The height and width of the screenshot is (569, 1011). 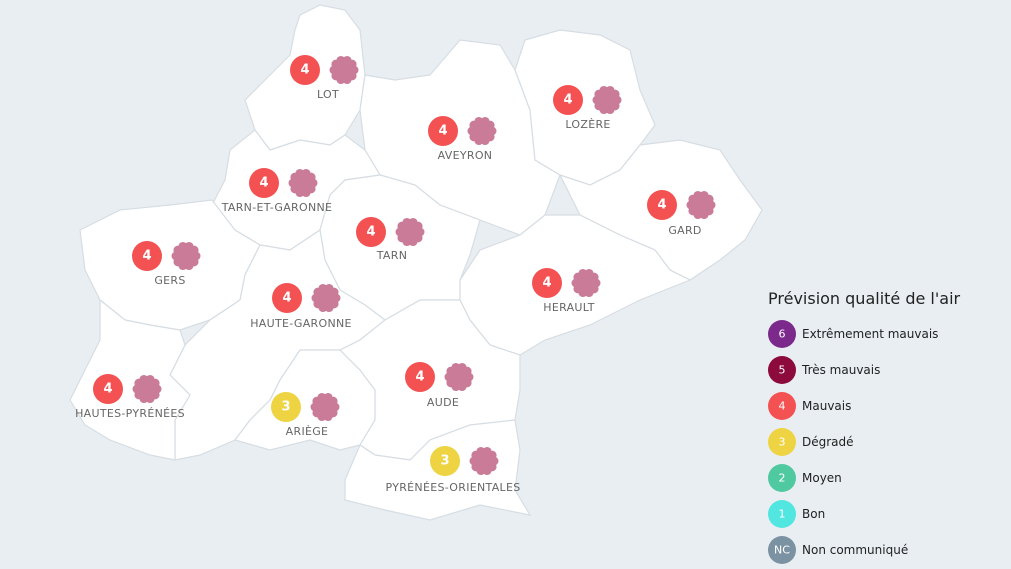 I want to click on legend-label: Bon, so click(x=813, y=514).